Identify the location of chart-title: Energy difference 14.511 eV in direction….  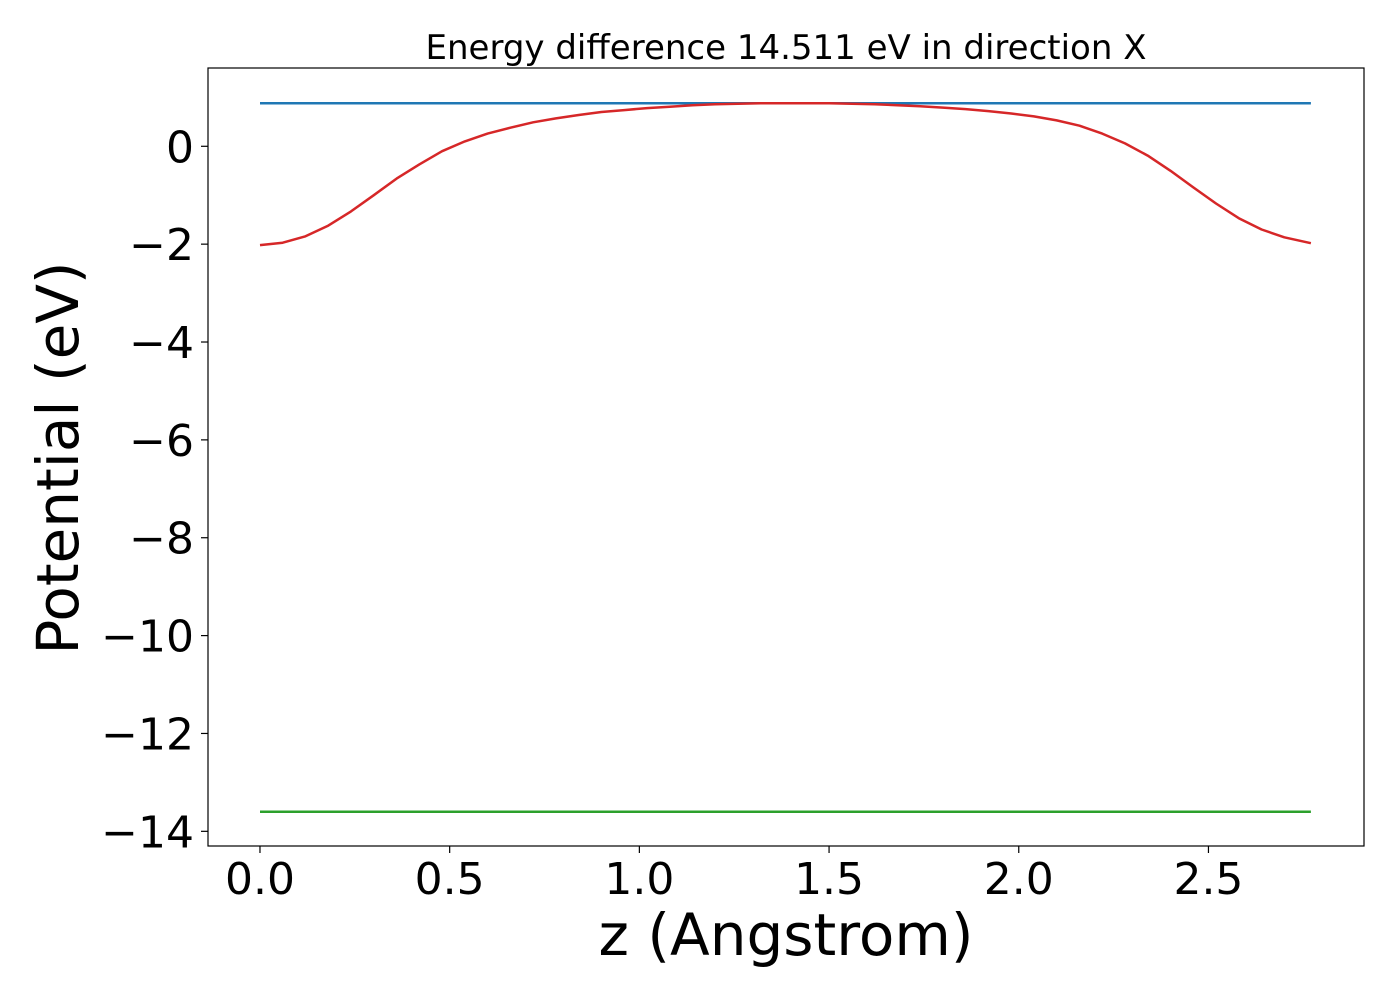
(786, 48).